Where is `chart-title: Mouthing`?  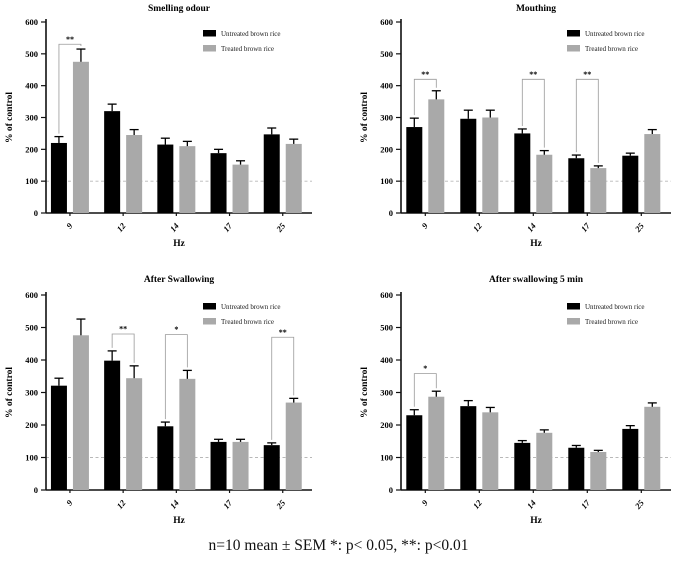
chart-title: Mouthing is located at coordinates (536, 9).